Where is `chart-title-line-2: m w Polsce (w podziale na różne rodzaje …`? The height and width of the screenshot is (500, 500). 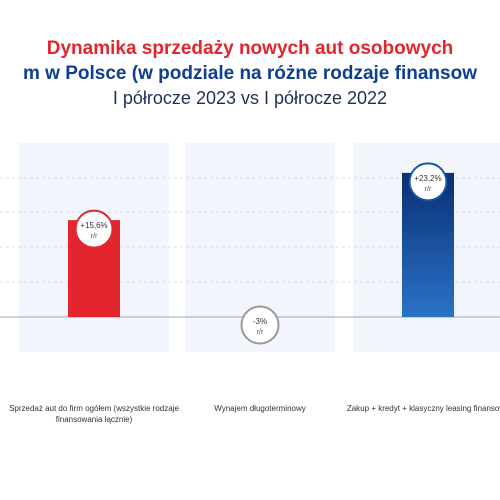 chart-title-line-2: m w Polsce (w podziale na różne rodzaje … is located at coordinates (250, 73).